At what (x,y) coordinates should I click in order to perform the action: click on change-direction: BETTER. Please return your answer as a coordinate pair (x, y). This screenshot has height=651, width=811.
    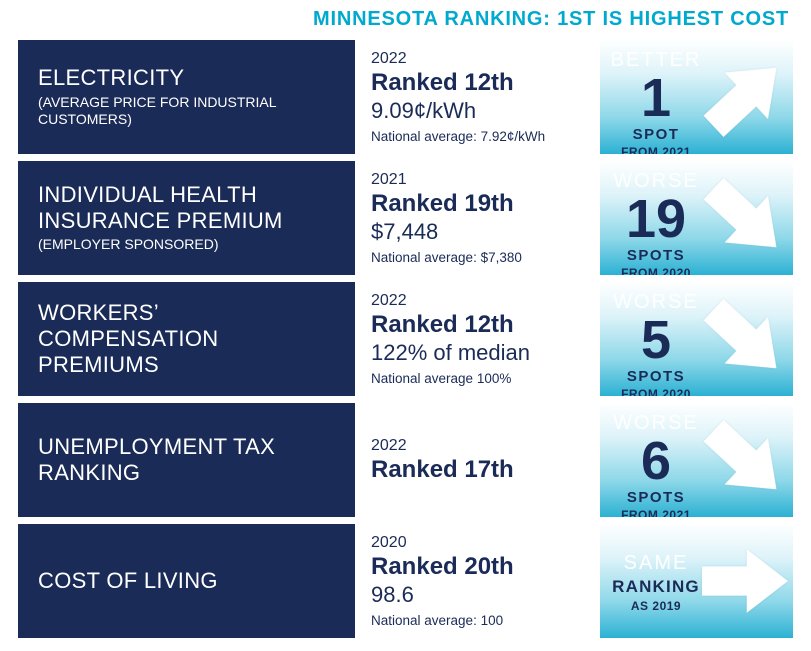
    Looking at the image, I should click on (656, 60).